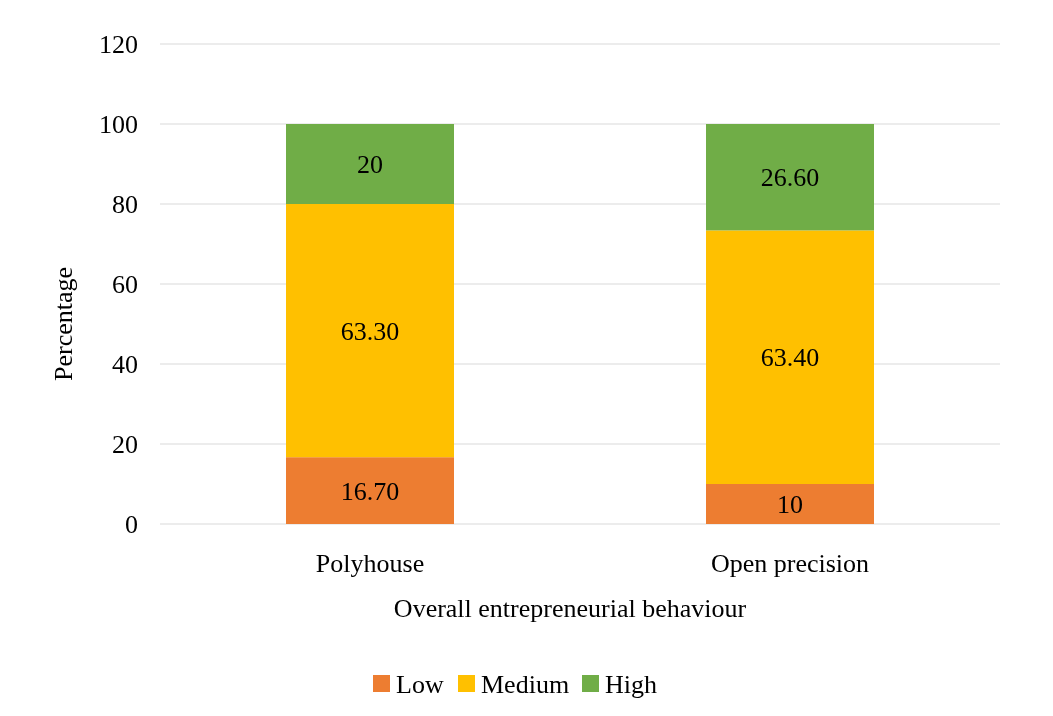  What do you see at coordinates (125, 285) in the screenshot?
I see `y-tick-label: 60` at bounding box center [125, 285].